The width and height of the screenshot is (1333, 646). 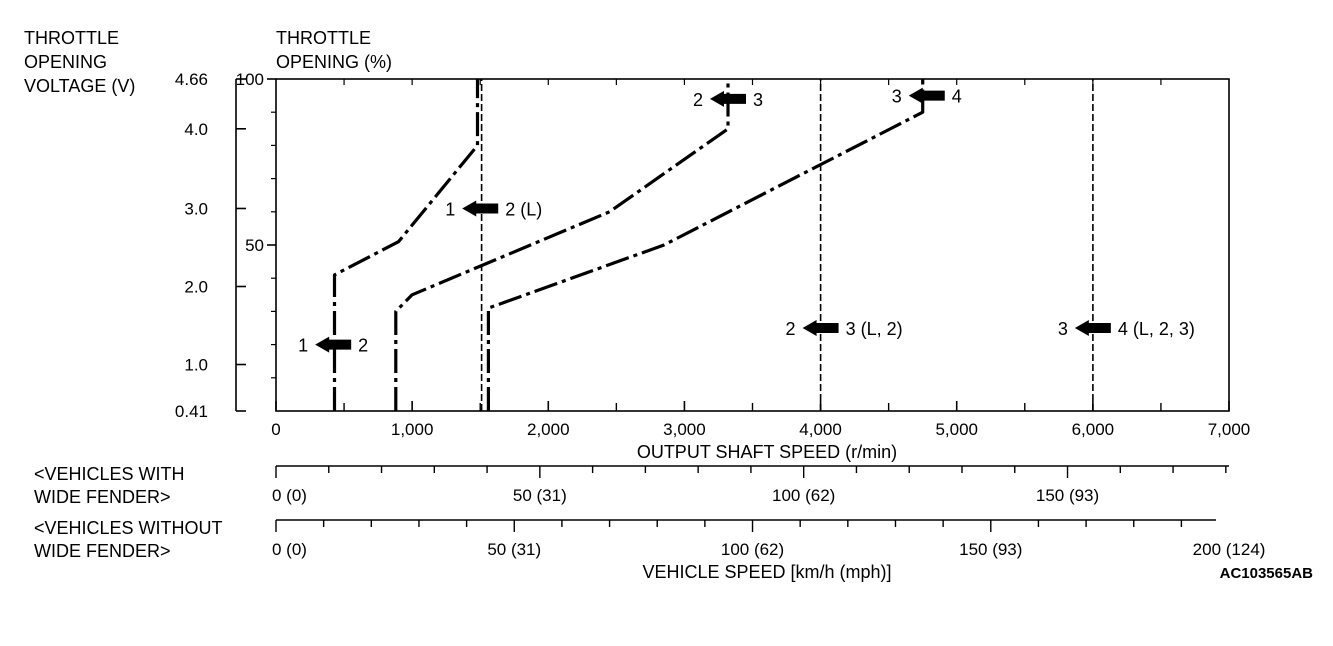 I want to click on shift-to-label-3: 4, so click(x=957, y=97).